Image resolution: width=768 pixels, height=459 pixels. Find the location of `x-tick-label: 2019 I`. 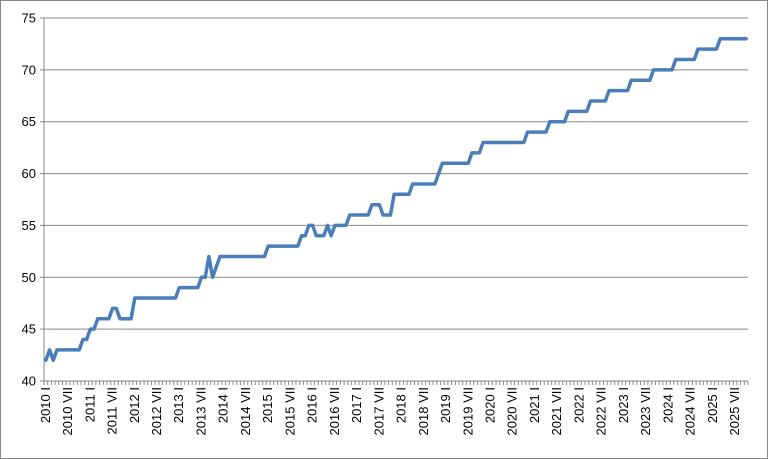

x-tick-label: 2019 I is located at coordinates (445, 405).